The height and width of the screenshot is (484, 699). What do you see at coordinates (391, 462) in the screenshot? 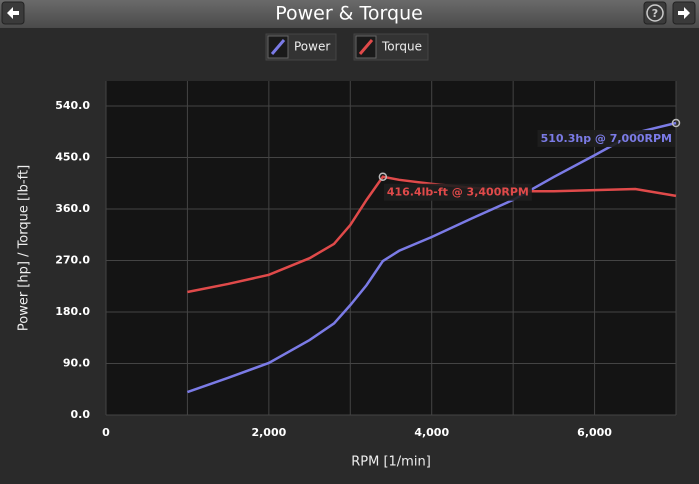
I see `x-axis-label: RPM [1/min]` at bounding box center [391, 462].